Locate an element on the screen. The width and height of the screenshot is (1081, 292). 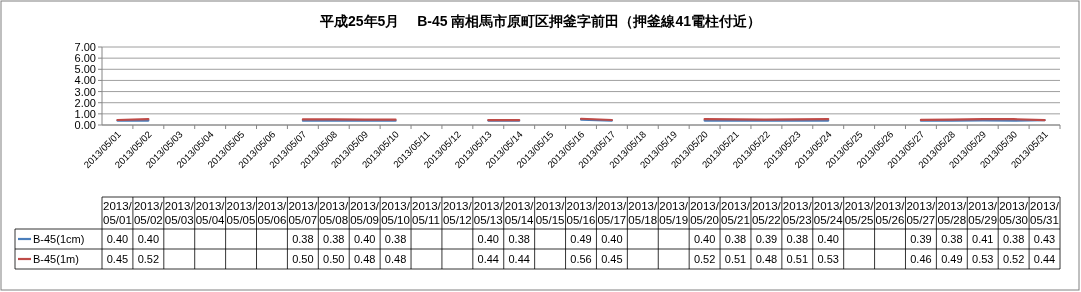
category-label: 2013/05/24 is located at coordinates (828, 213).